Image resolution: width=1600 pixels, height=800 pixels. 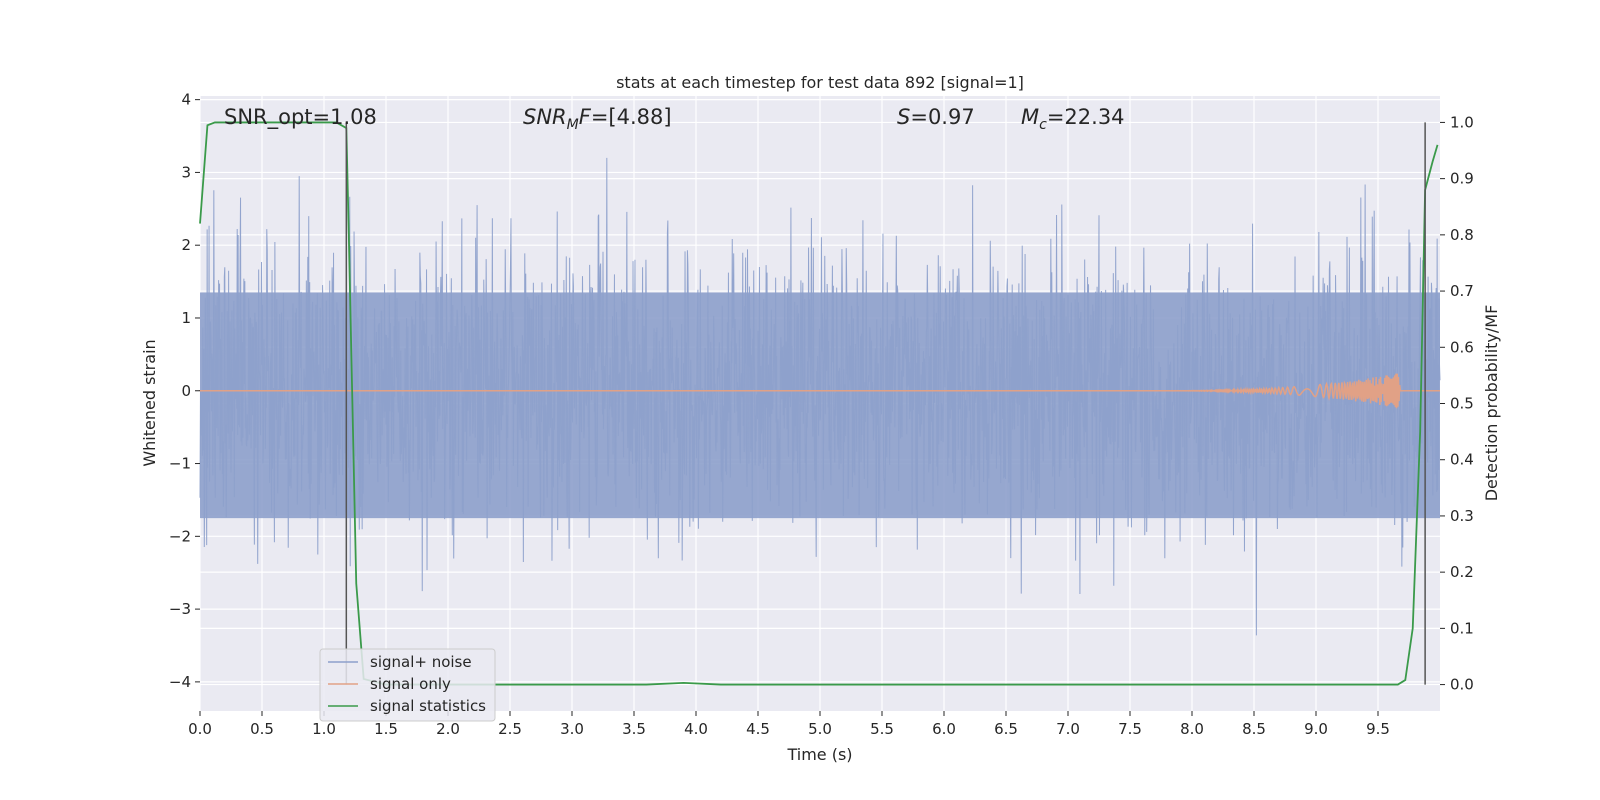 What do you see at coordinates (149, 402) in the screenshot?
I see `y-axis-label: Whitened strain` at bounding box center [149, 402].